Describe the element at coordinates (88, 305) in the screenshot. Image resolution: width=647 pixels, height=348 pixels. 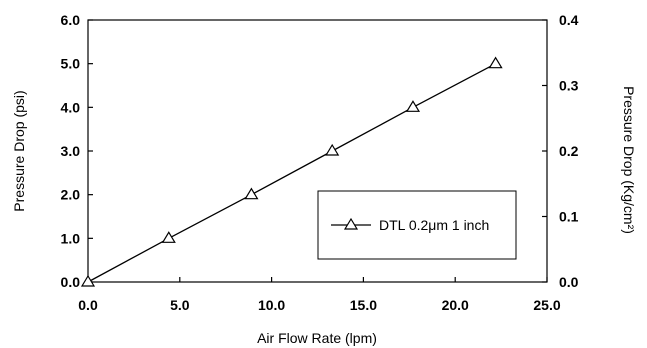
I see `x-tick-label: 0.0` at that location.